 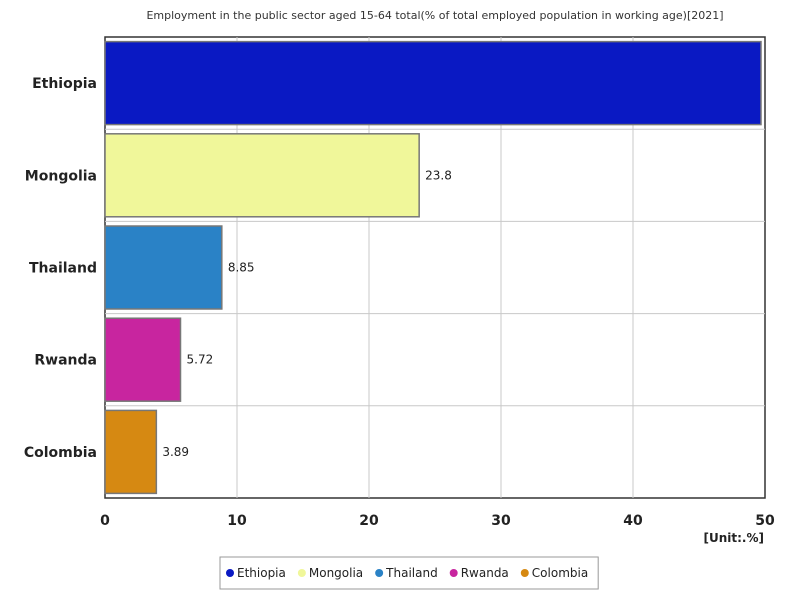 I want to click on x-tick-label: 10, so click(x=237, y=521).